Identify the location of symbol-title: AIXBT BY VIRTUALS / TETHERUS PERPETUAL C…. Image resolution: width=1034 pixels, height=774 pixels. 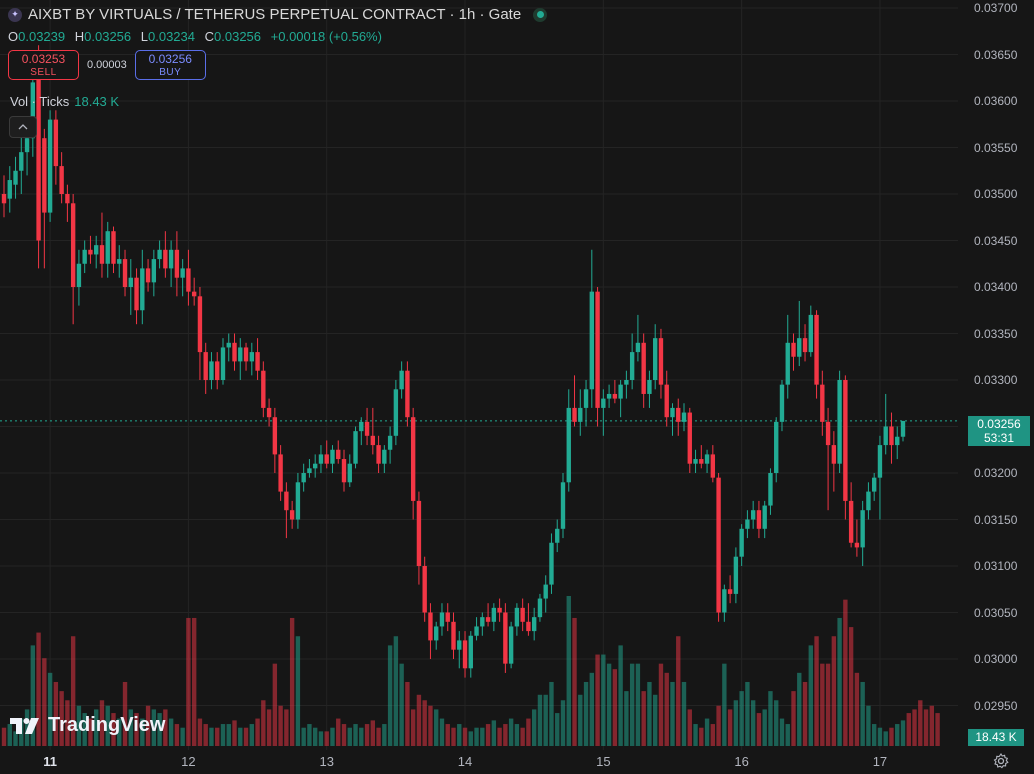
(275, 14).